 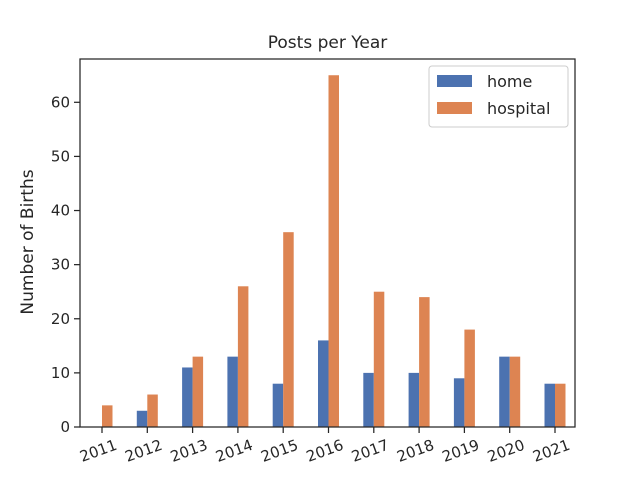 I want to click on x-tick-label: 2018, so click(x=415, y=451).